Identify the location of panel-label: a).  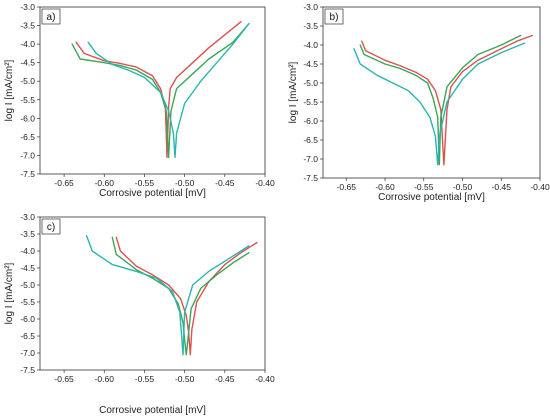
(51, 17).